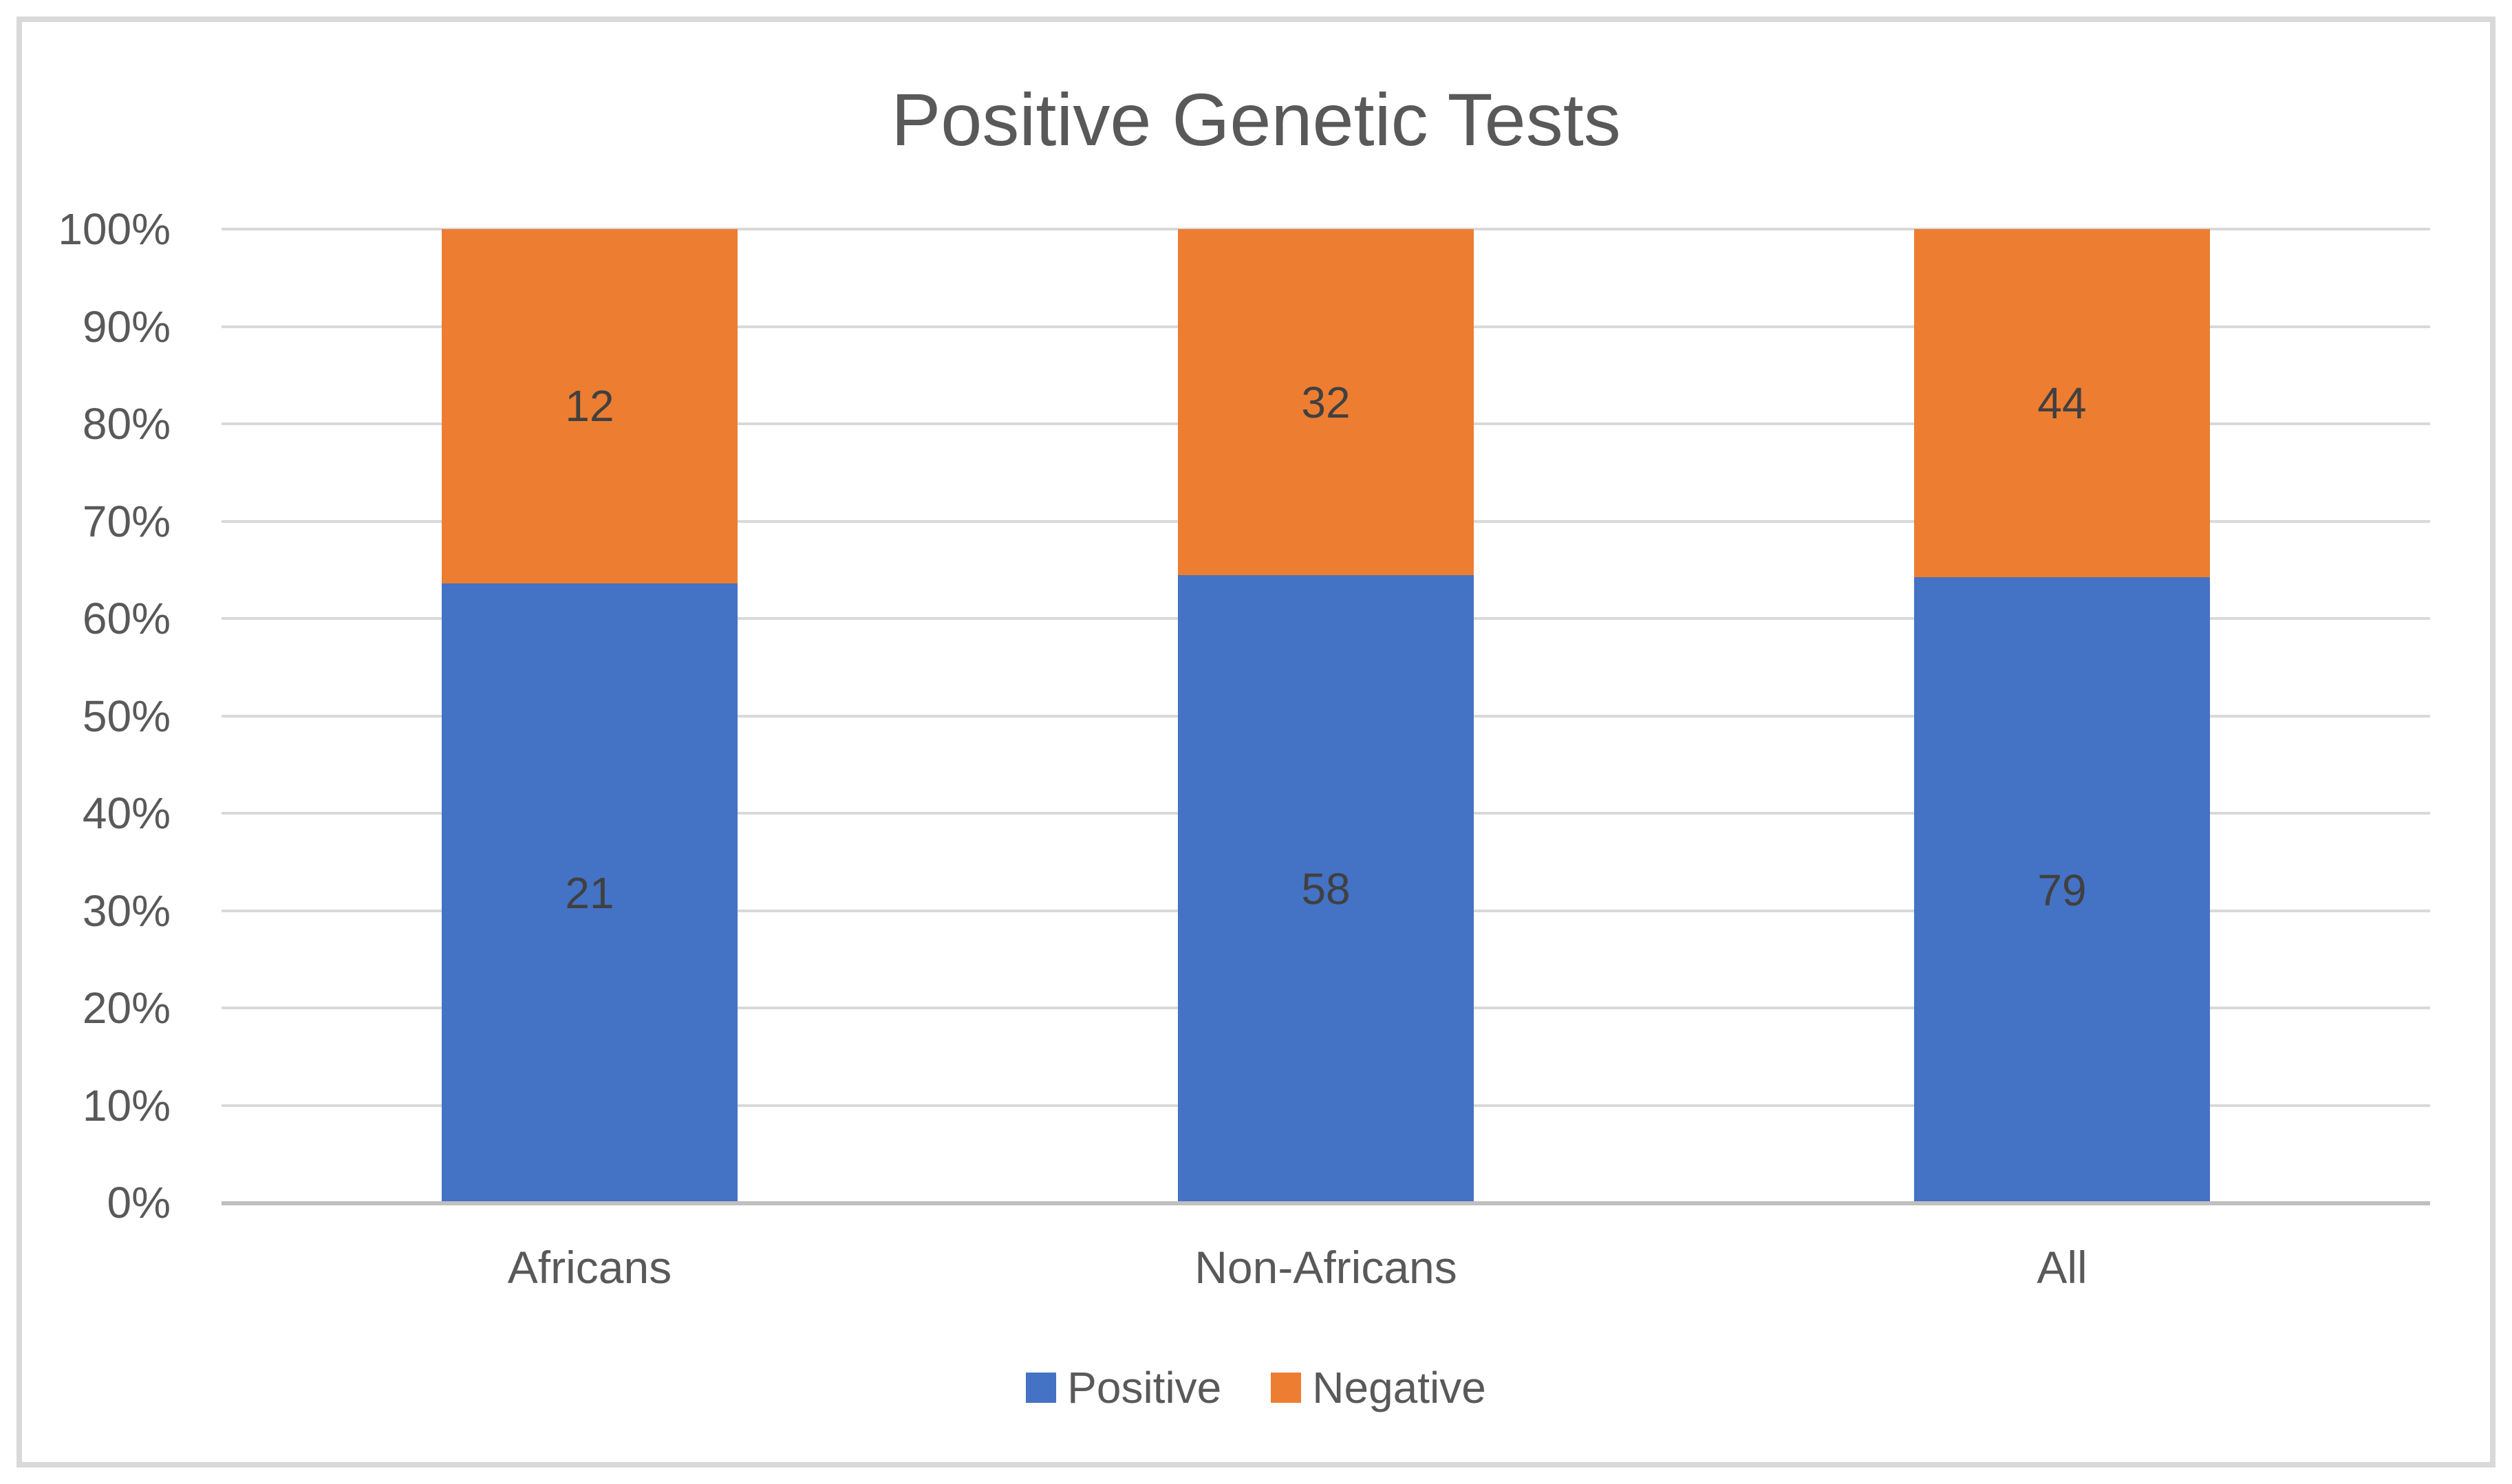  I want to click on chart-title: Positive Genetic Tests, so click(1256, 119).